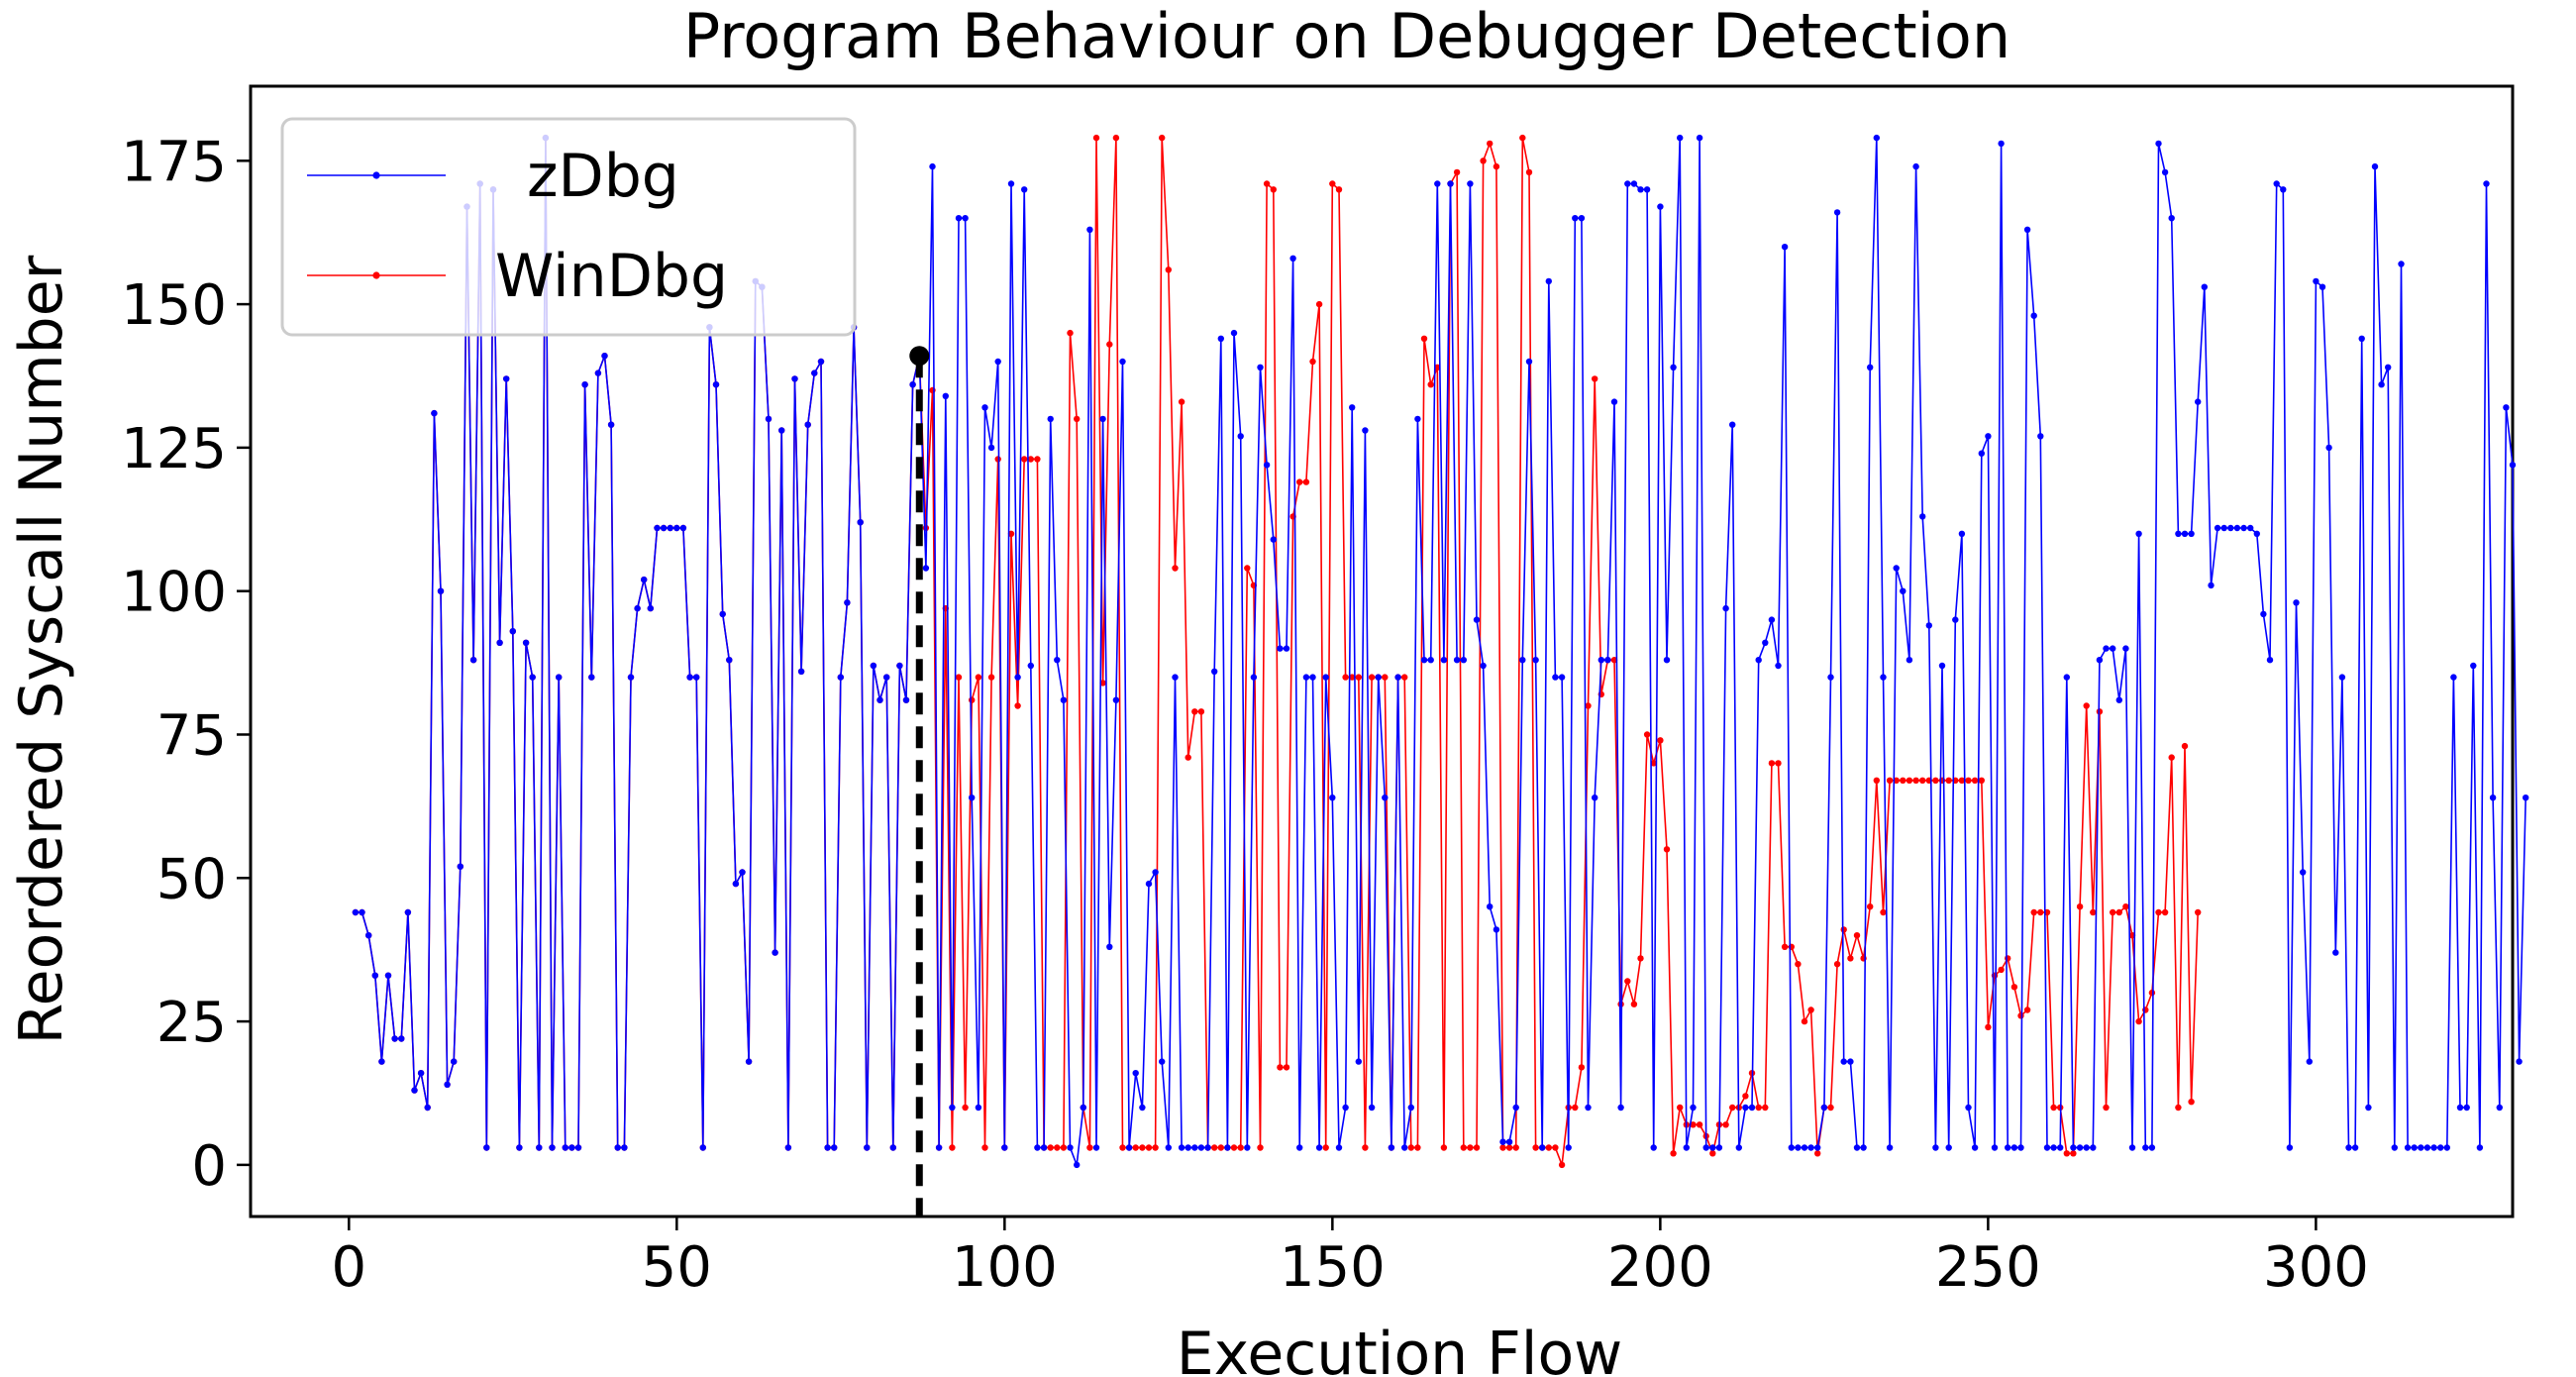  I want to click on legend: zDbg WinDbg, so click(568, 227).